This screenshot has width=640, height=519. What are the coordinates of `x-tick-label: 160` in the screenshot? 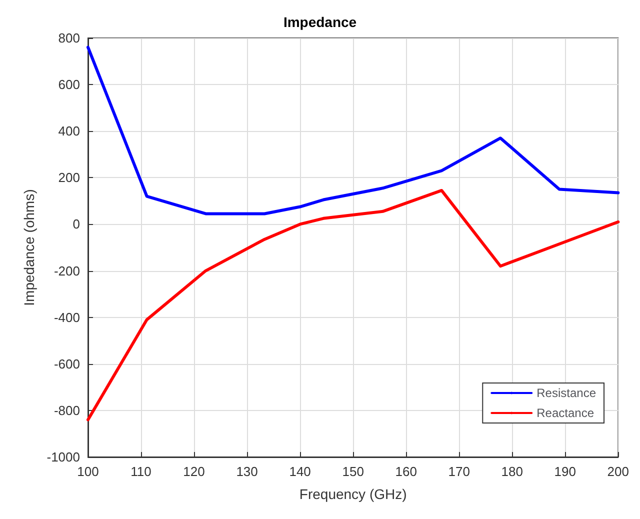 It's located at (406, 471).